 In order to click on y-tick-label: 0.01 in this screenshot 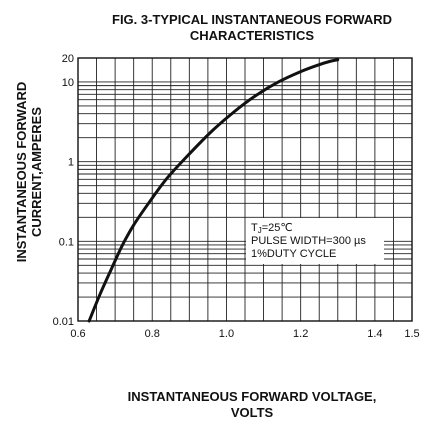, I will do `click(63, 322)`.